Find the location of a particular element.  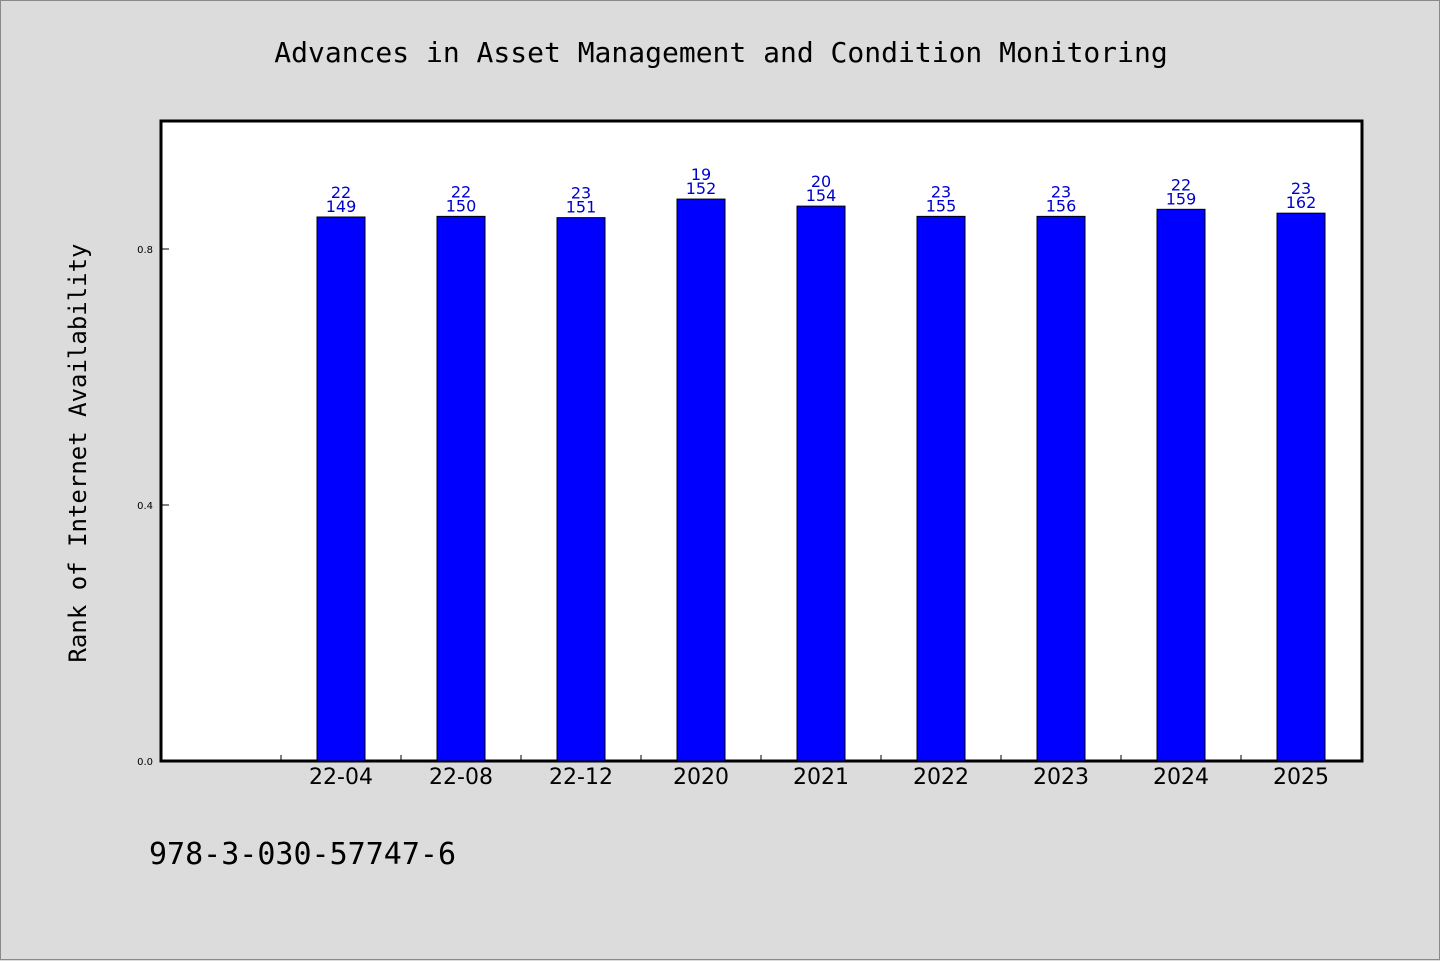

y-axis-ticks: 0.0 0.4 0.8 is located at coordinates (153, 506).